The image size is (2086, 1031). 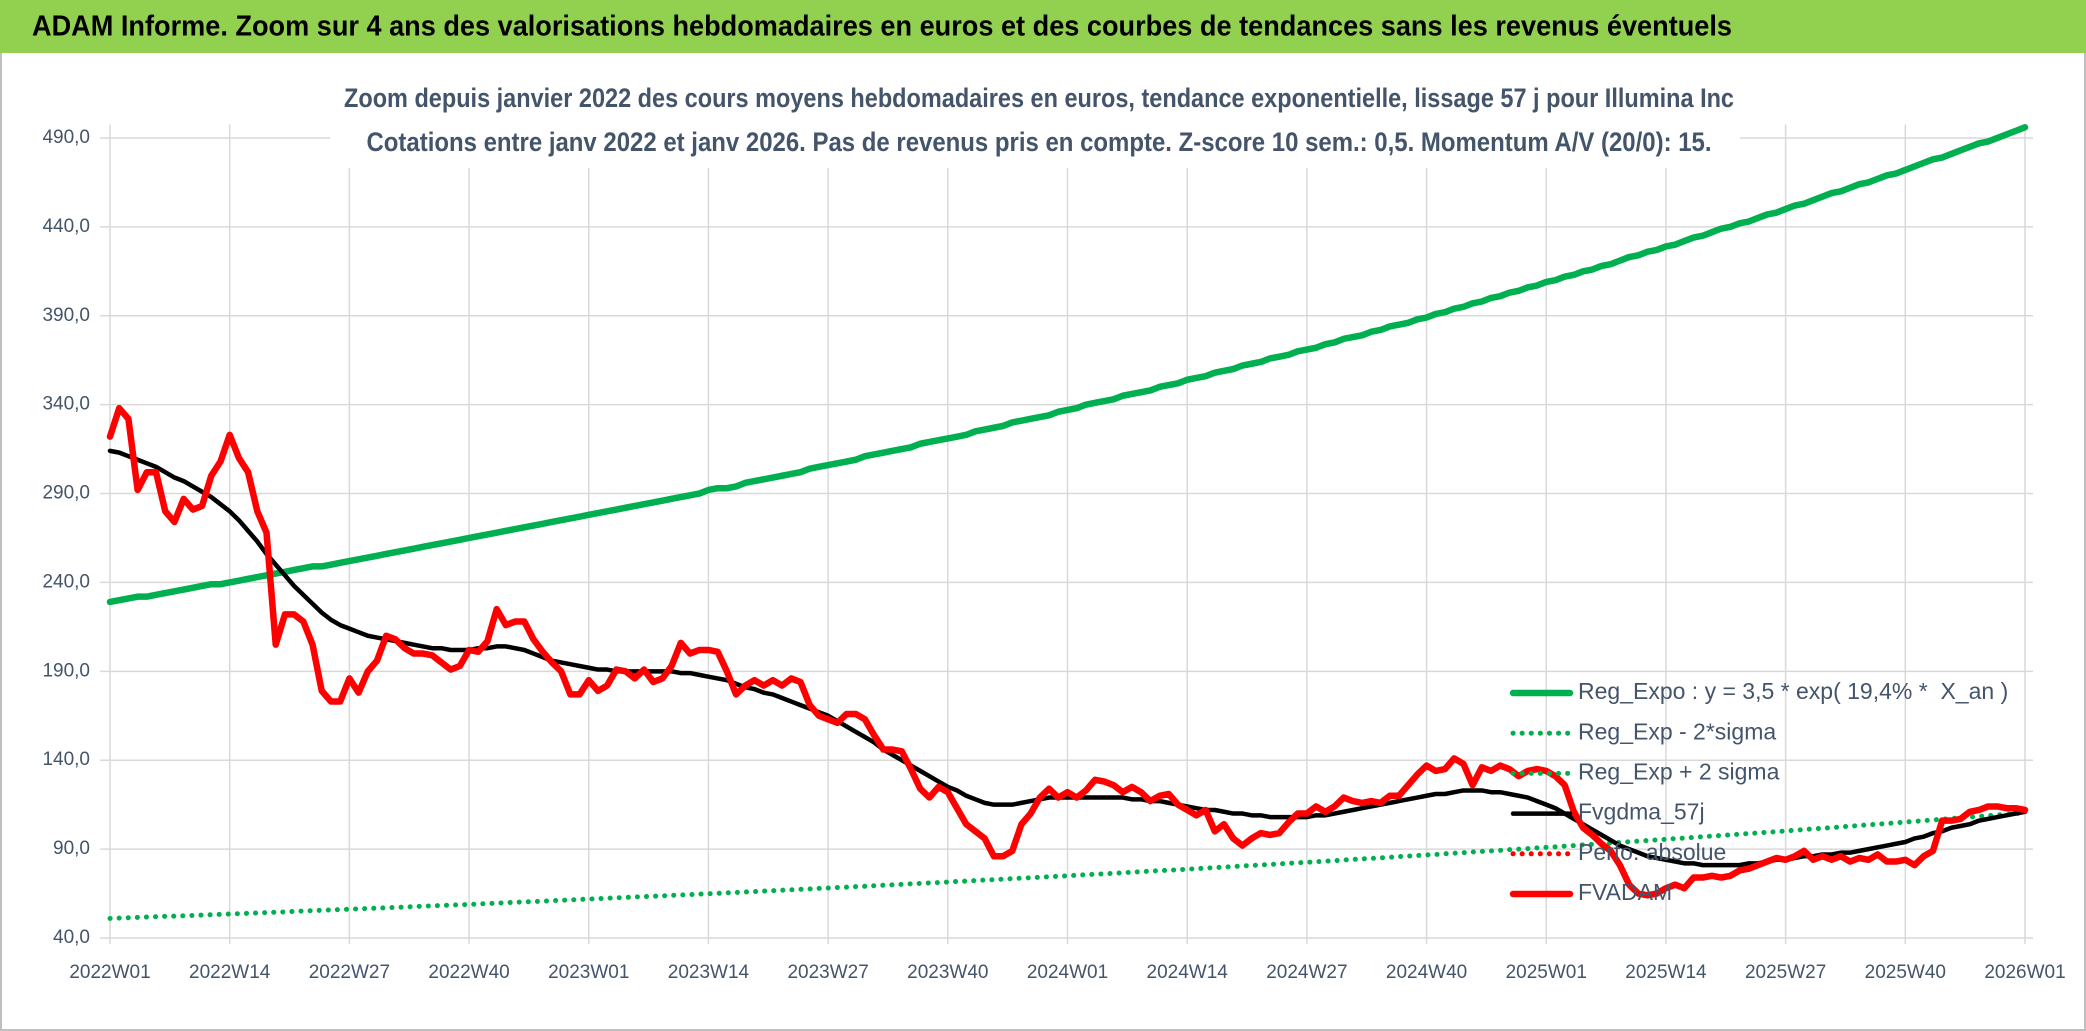 What do you see at coordinates (1652, 852) in the screenshot?
I see `legend-label: Perfo. absolue` at bounding box center [1652, 852].